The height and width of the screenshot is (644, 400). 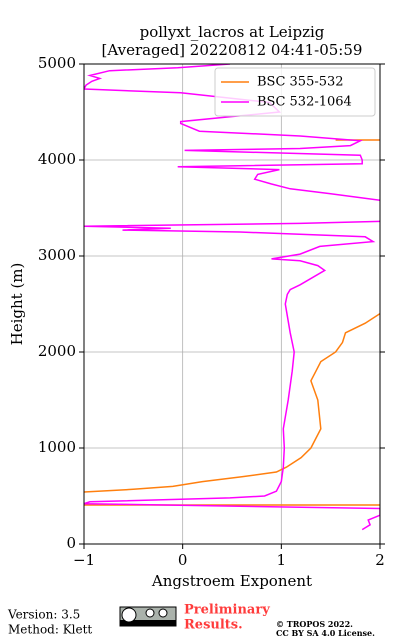 I want to click on y-tick-label: 5000, so click(x=57, y=63).